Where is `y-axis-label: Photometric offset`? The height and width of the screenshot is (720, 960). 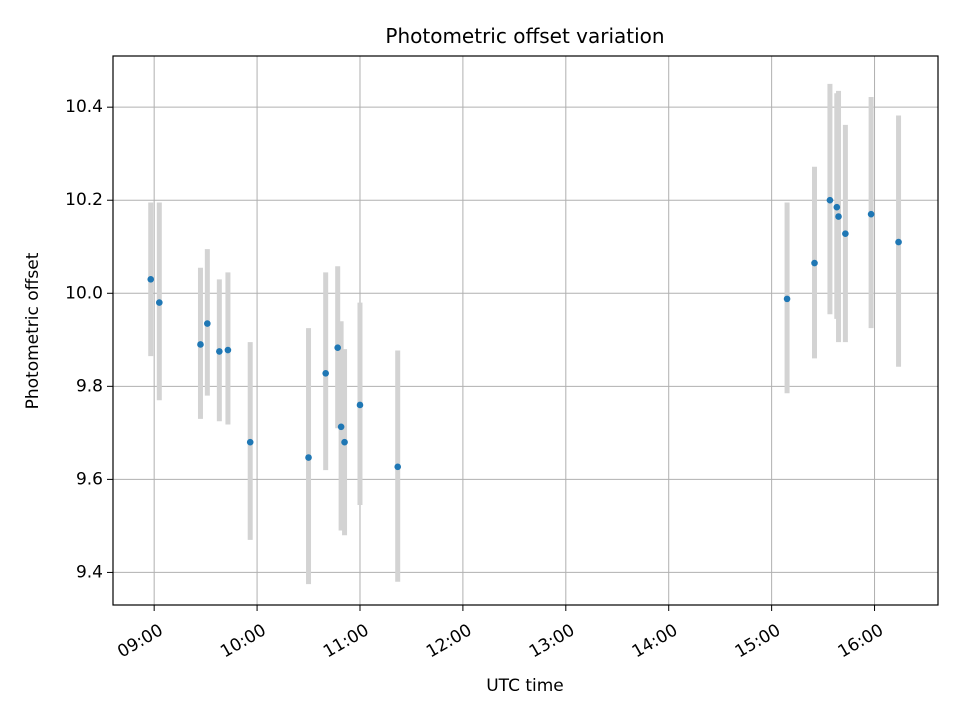
y-axis-label: Photometric offset is located at coordinates (33, 330).